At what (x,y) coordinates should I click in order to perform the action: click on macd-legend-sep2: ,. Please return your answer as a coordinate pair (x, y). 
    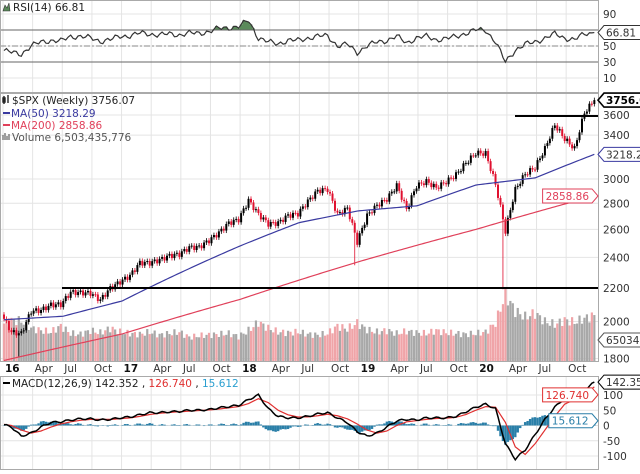
    Looking at the image, I should click on (198, 384).